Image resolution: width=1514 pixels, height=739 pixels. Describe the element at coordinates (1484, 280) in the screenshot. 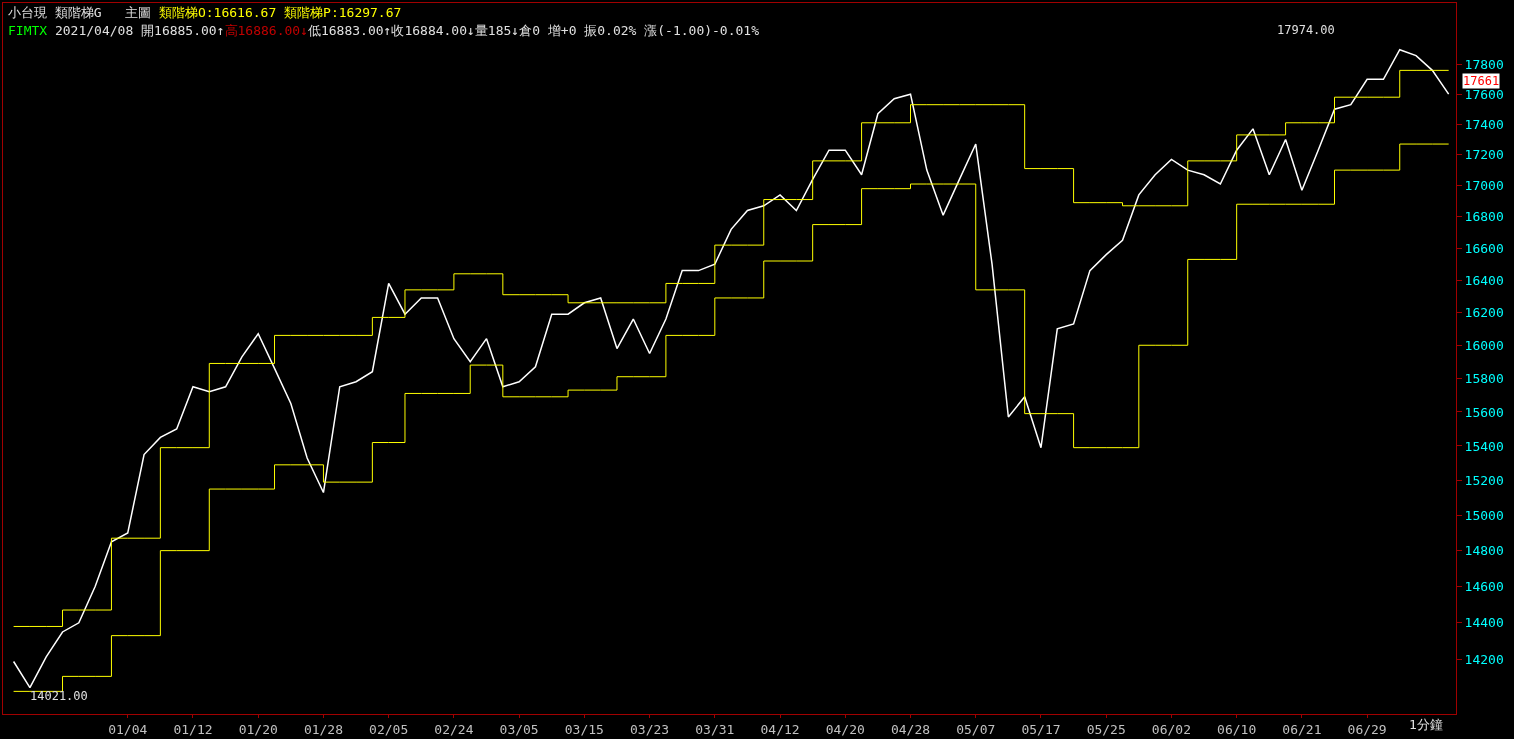

I see `y-tick-label: 16400` at that location.